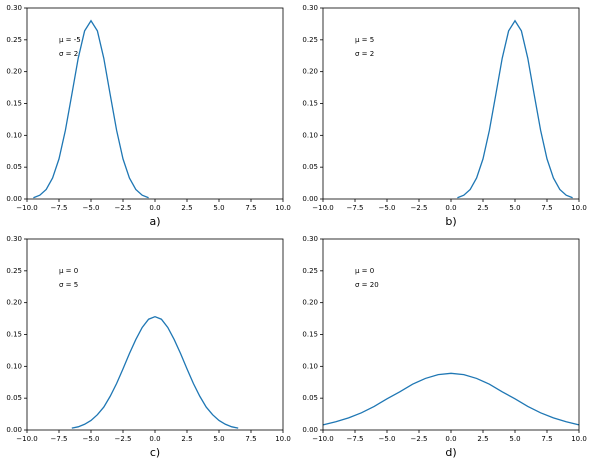 The width and height of the screenshot is (600, 473). What do you see at coordinates (68, 285) in the screenshot?
I see `annotation: σ = 5` at bounding box center [68, 285].